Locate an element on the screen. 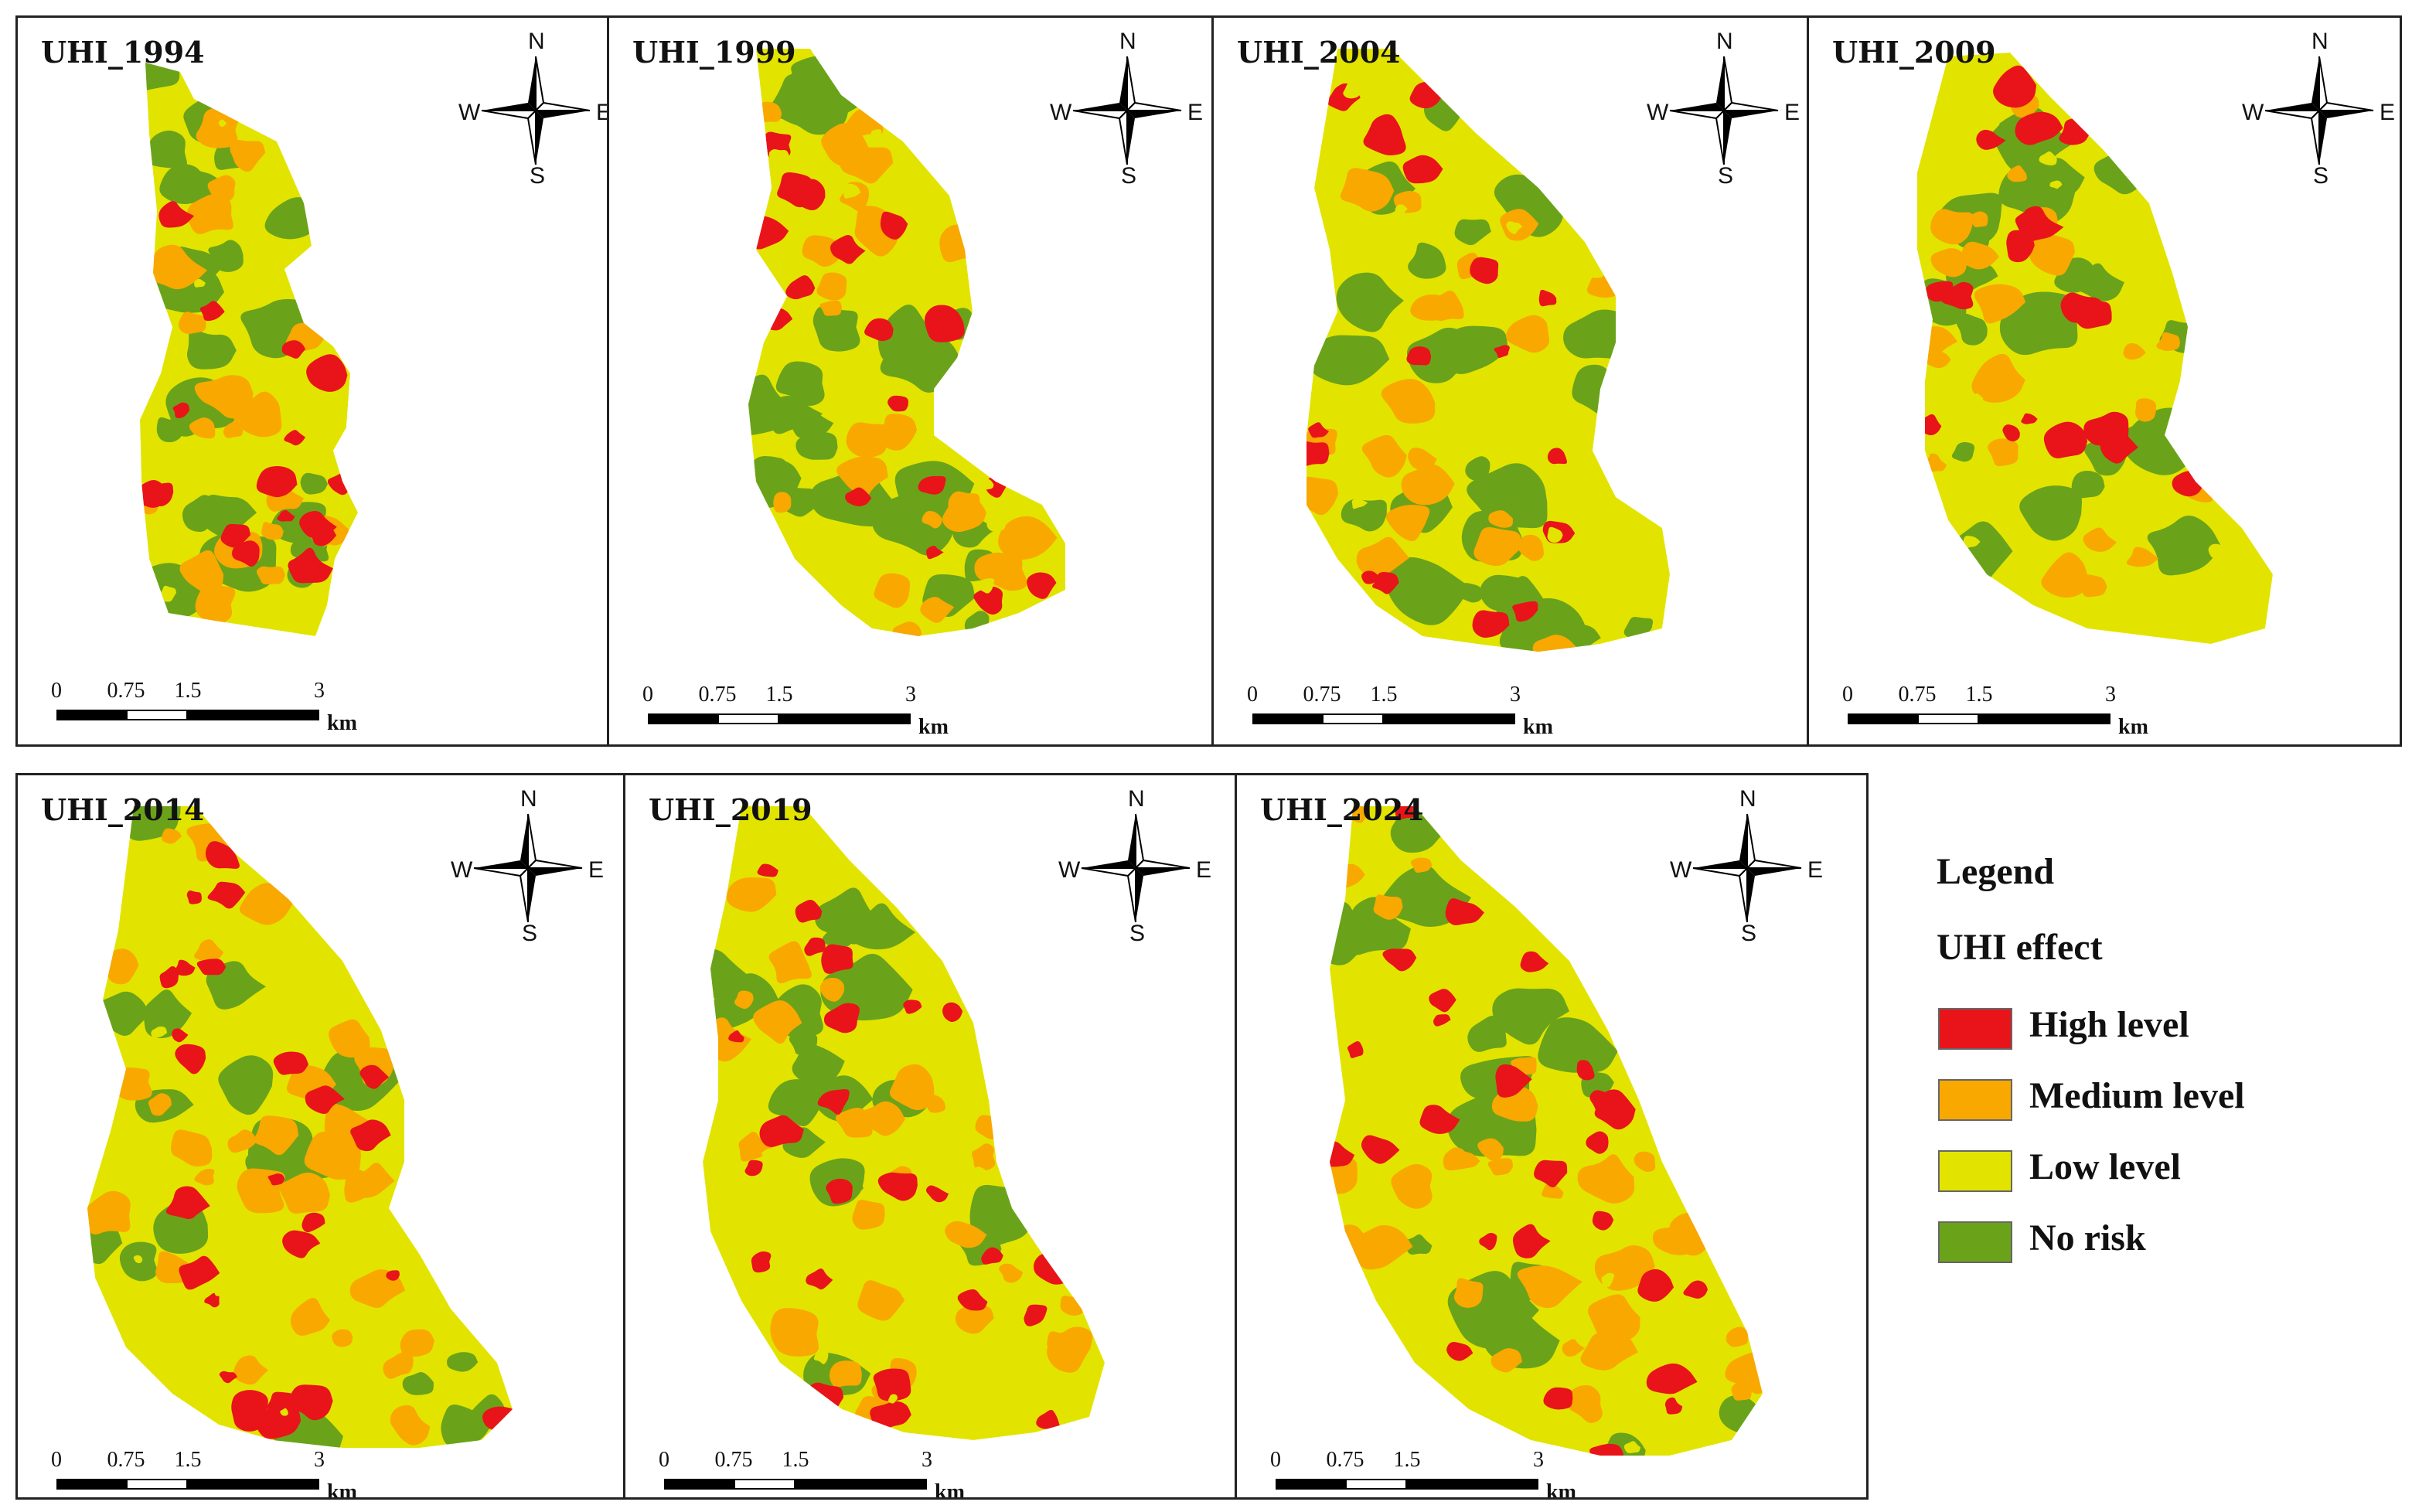 This screenshot has width=2412, height=1512. compass-label-w: W is located at coordinates (1061, 113).